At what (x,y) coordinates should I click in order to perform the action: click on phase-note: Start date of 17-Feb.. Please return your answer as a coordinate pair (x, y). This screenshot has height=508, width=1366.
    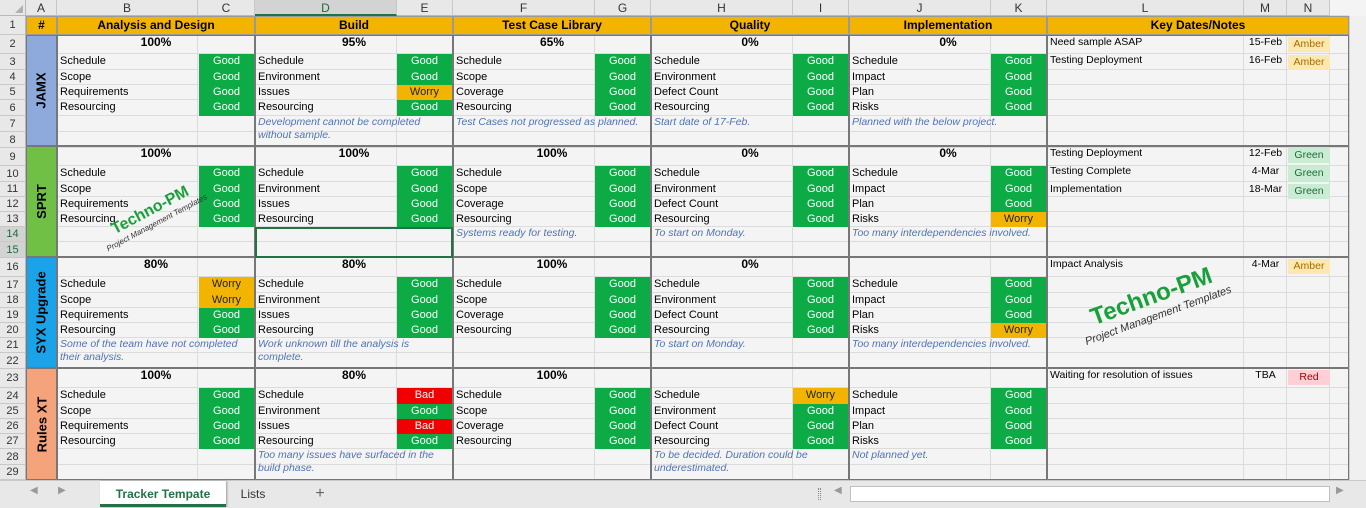
    Looking at the image, I should click on (702, 122).